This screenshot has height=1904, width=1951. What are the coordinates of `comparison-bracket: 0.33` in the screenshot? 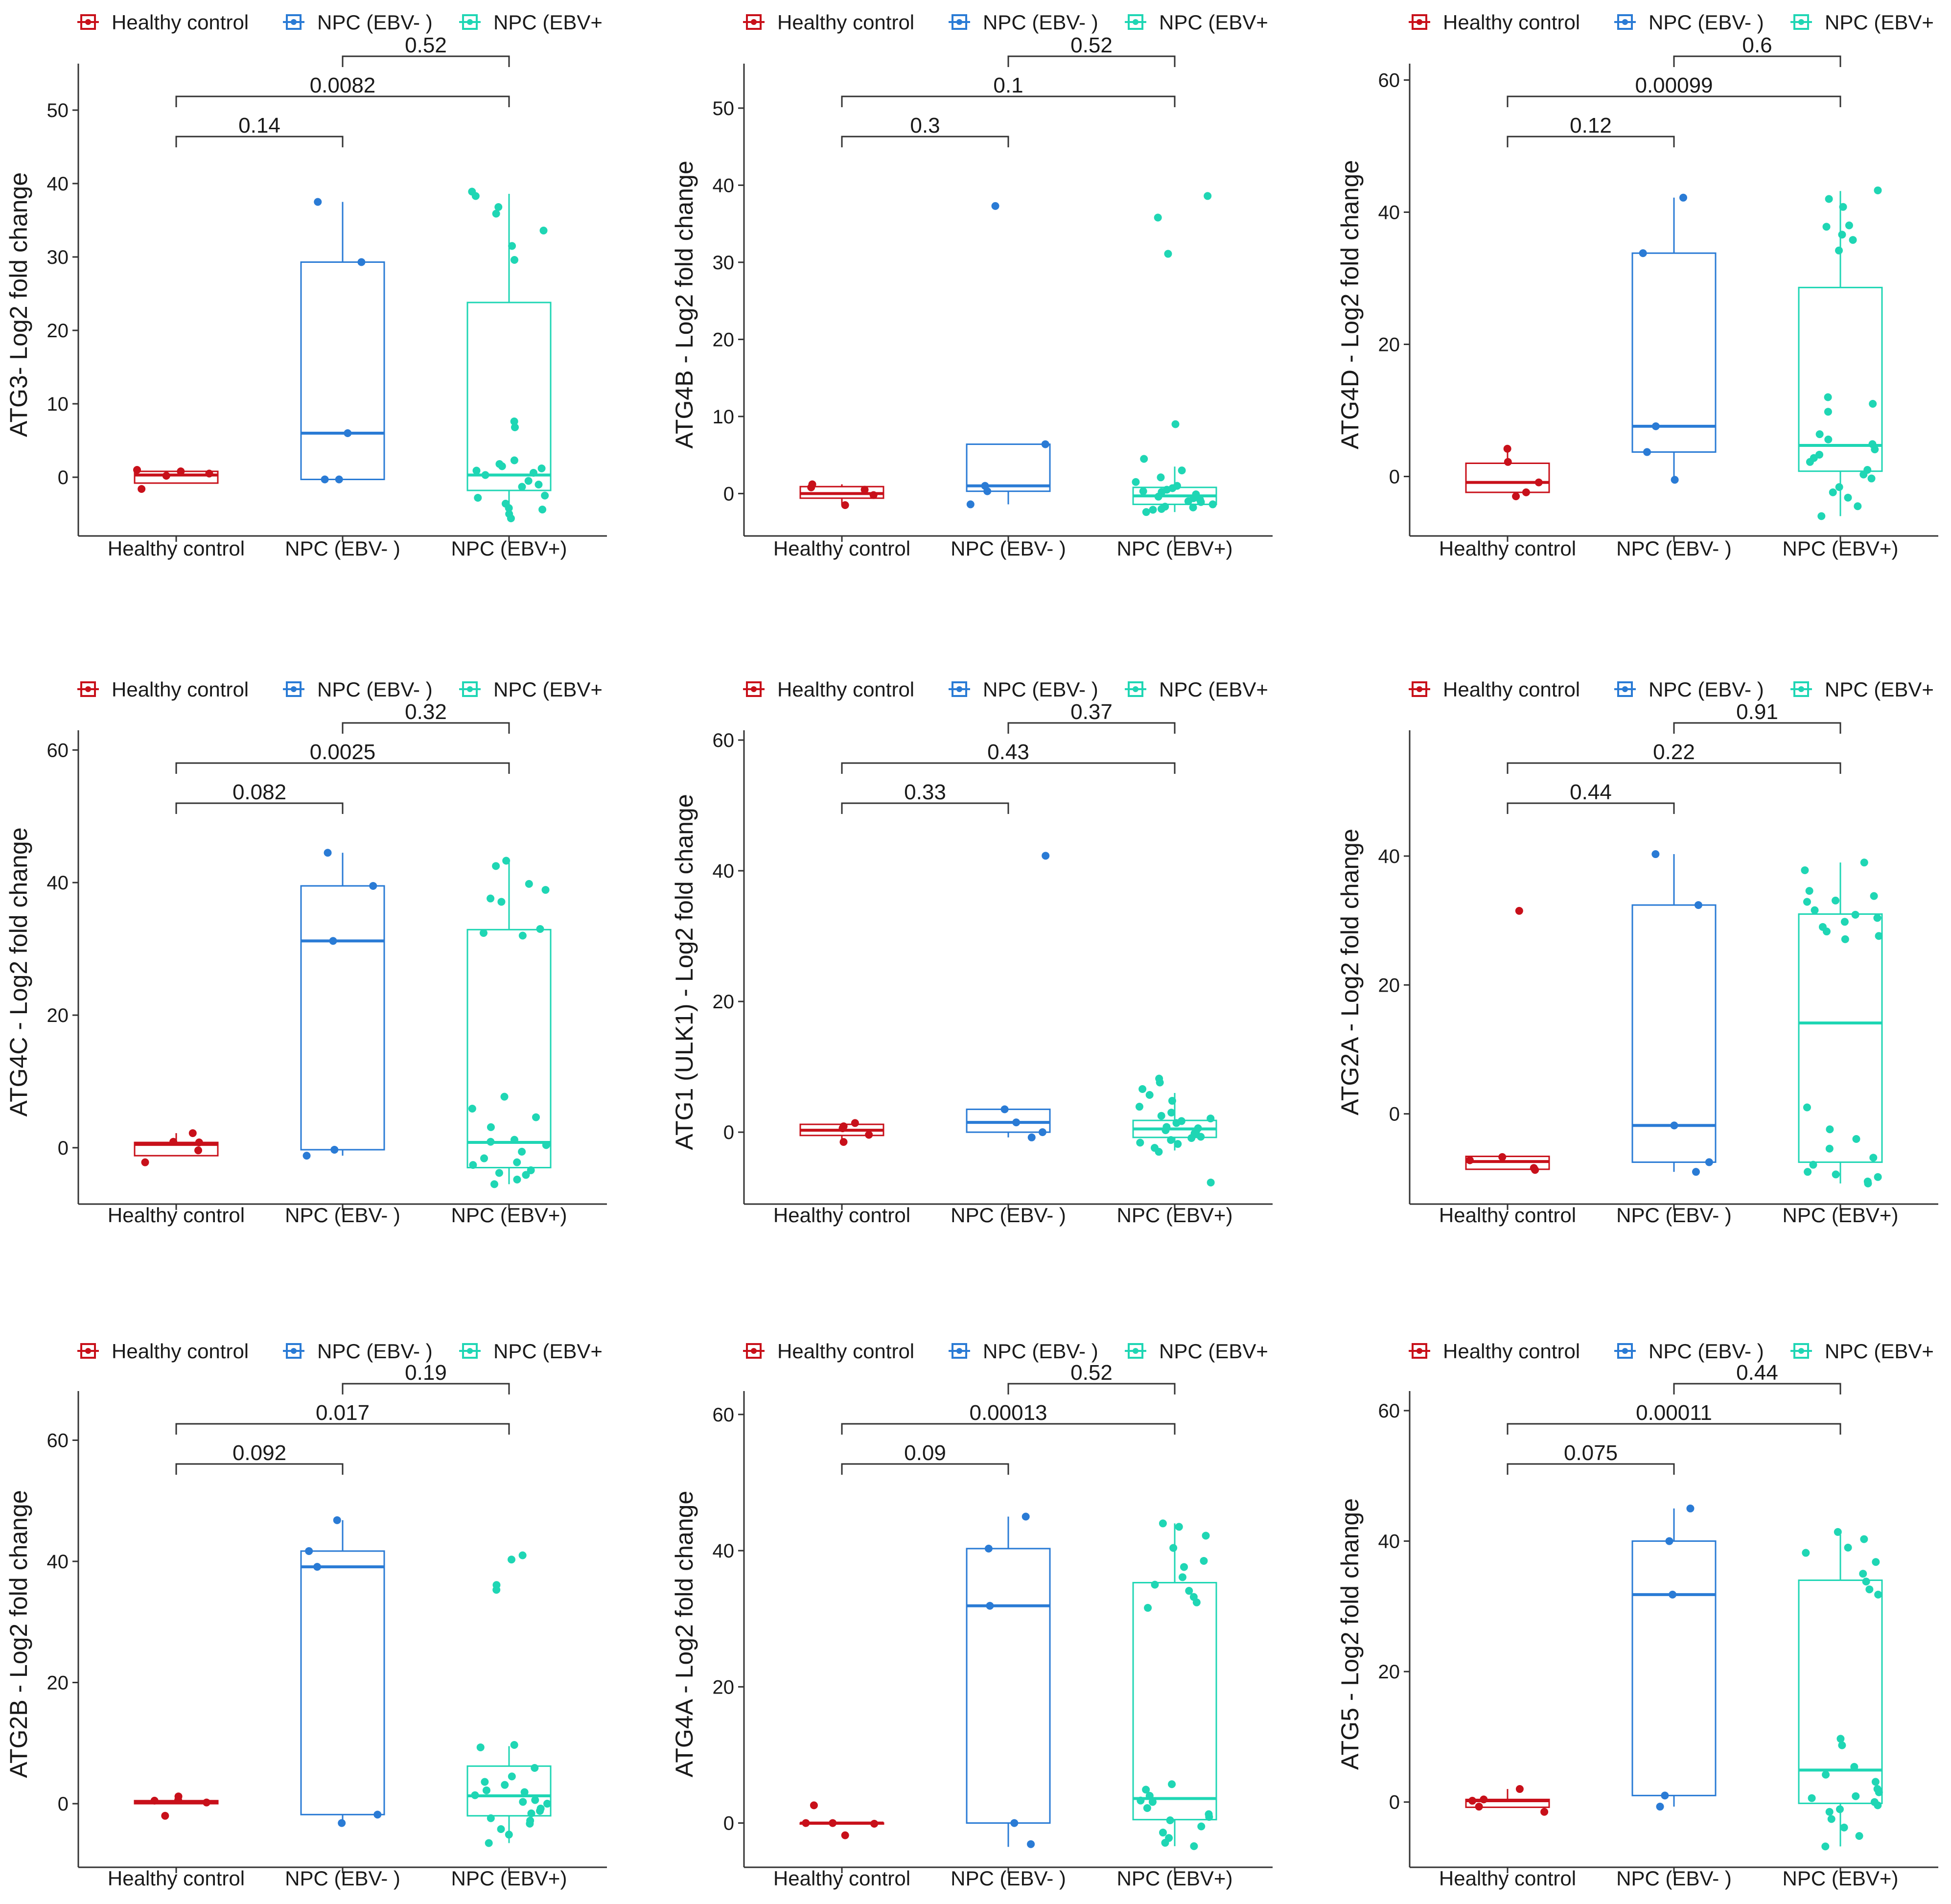 It's located at (925, 797).